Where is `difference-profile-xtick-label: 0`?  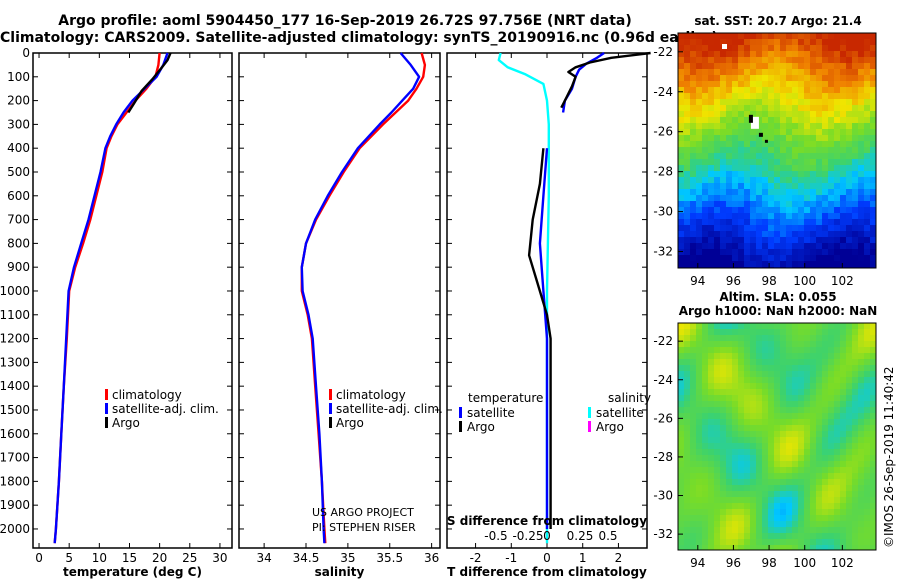
difference-profile-xtick-label: 0 is located at coordinates (547, 558).